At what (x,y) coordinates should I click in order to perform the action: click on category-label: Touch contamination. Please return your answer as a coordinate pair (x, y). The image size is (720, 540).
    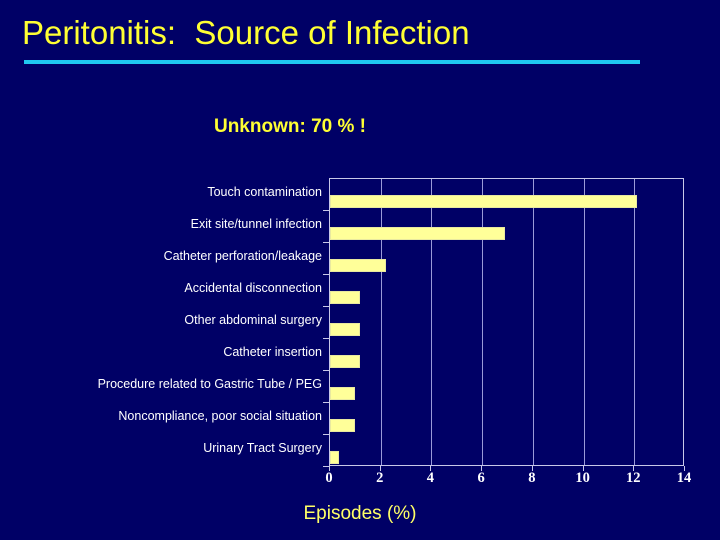
    Looking at the image, I should click on (264, 192).